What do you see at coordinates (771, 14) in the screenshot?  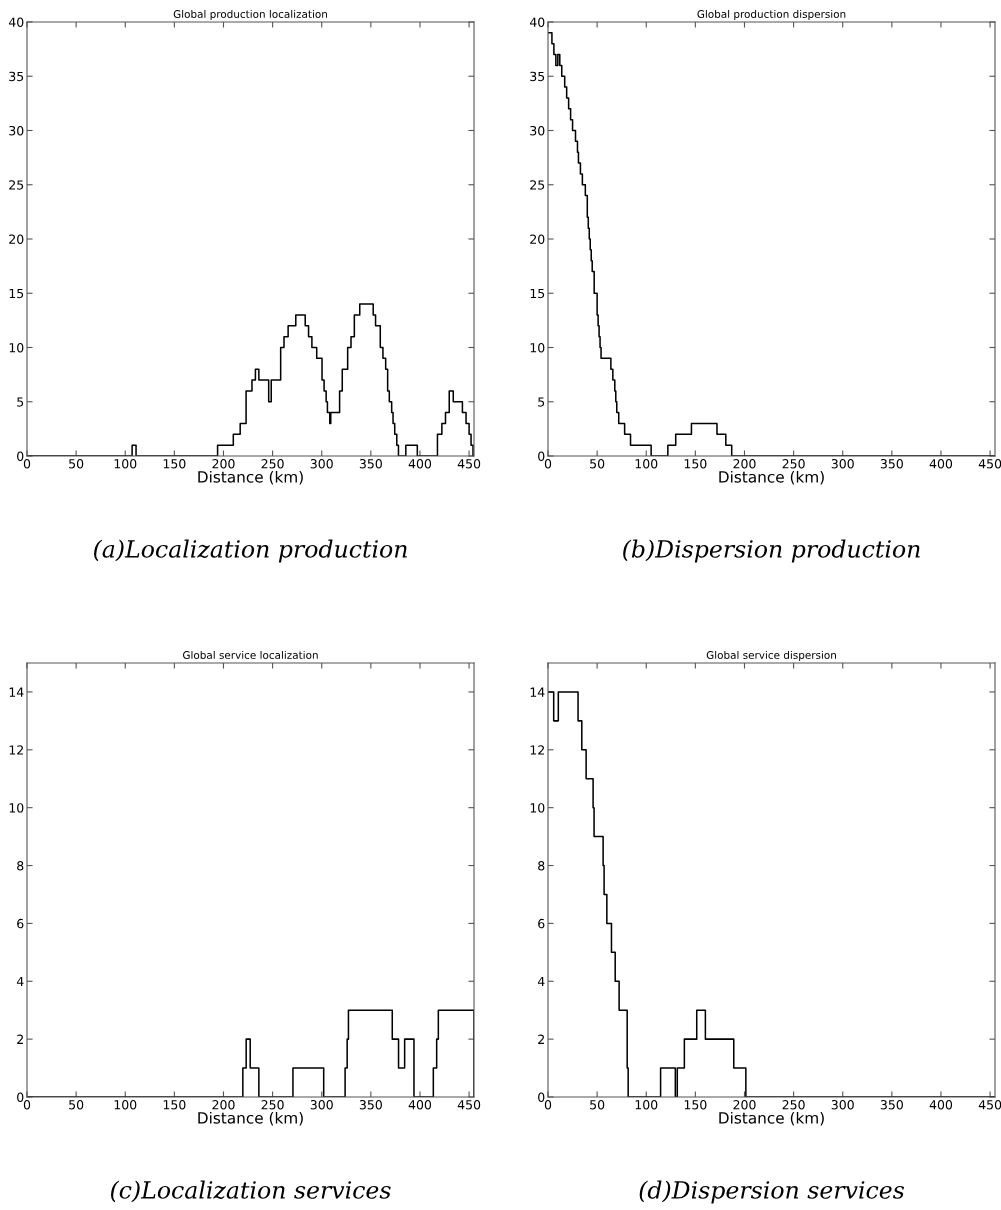 I see `chart-title: Global production dispersion` at bounding box center [771, 14].